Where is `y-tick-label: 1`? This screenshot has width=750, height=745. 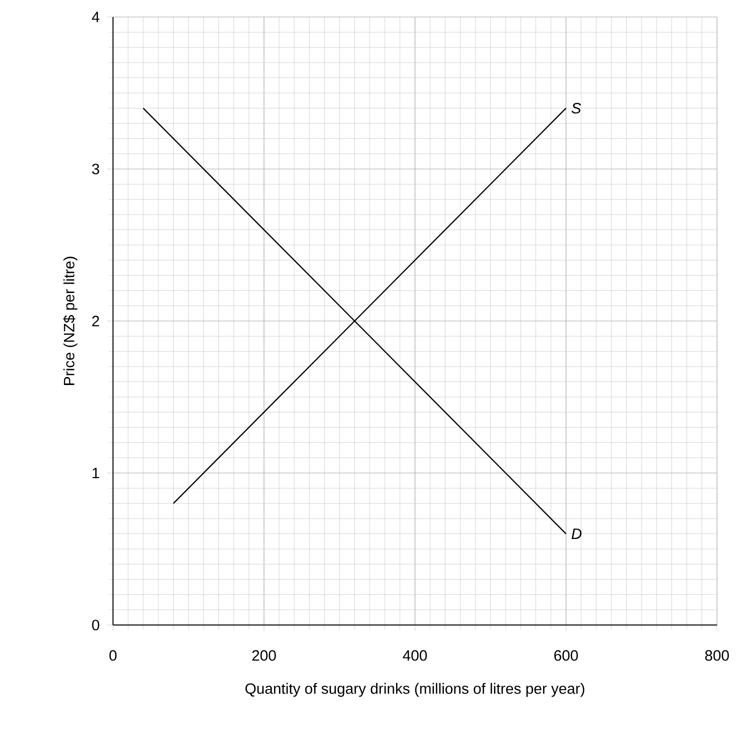 y-tick-label: 1 is located at coordinates (96, 473).